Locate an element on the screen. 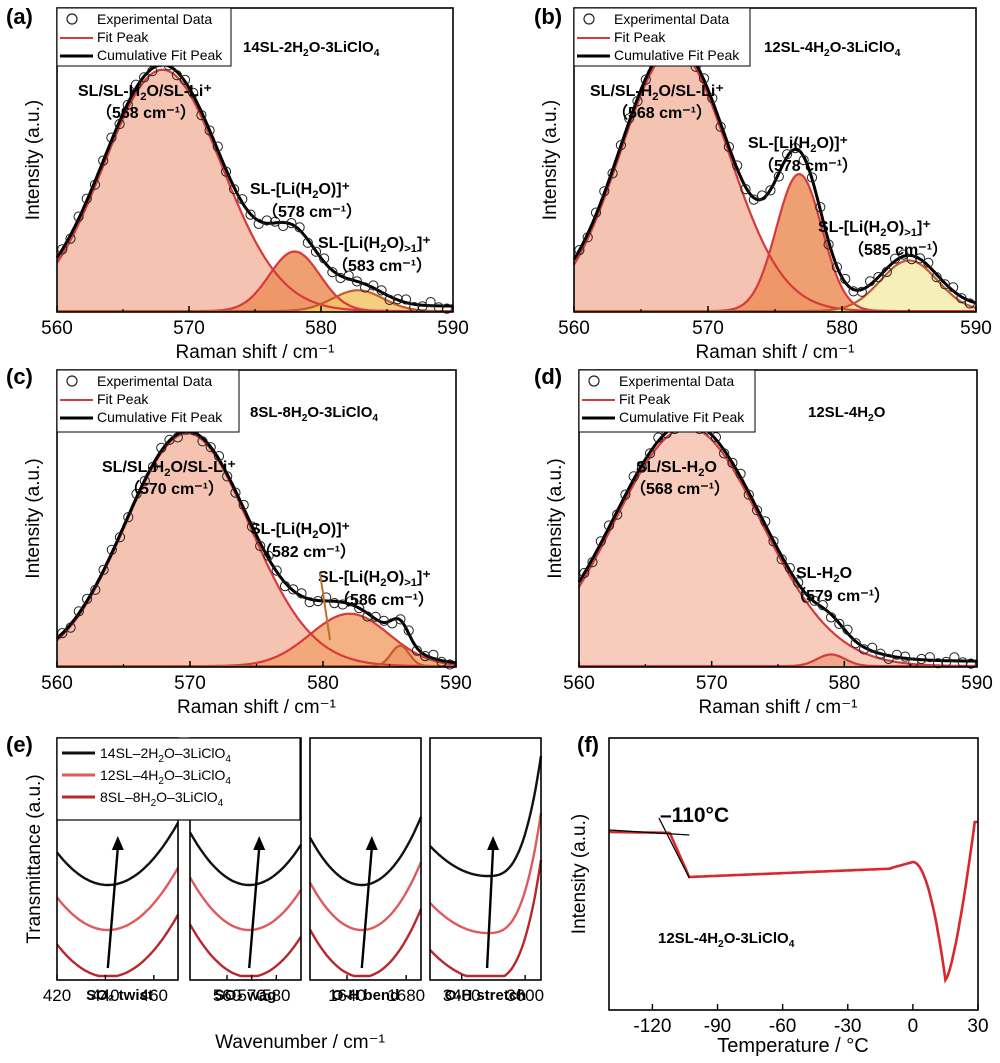 Image resolution: width=1000 pixels, height=1063 pixels. legend-entry: 14SL–2H2O–3LiClO4 is located at coordinates (165, 755).